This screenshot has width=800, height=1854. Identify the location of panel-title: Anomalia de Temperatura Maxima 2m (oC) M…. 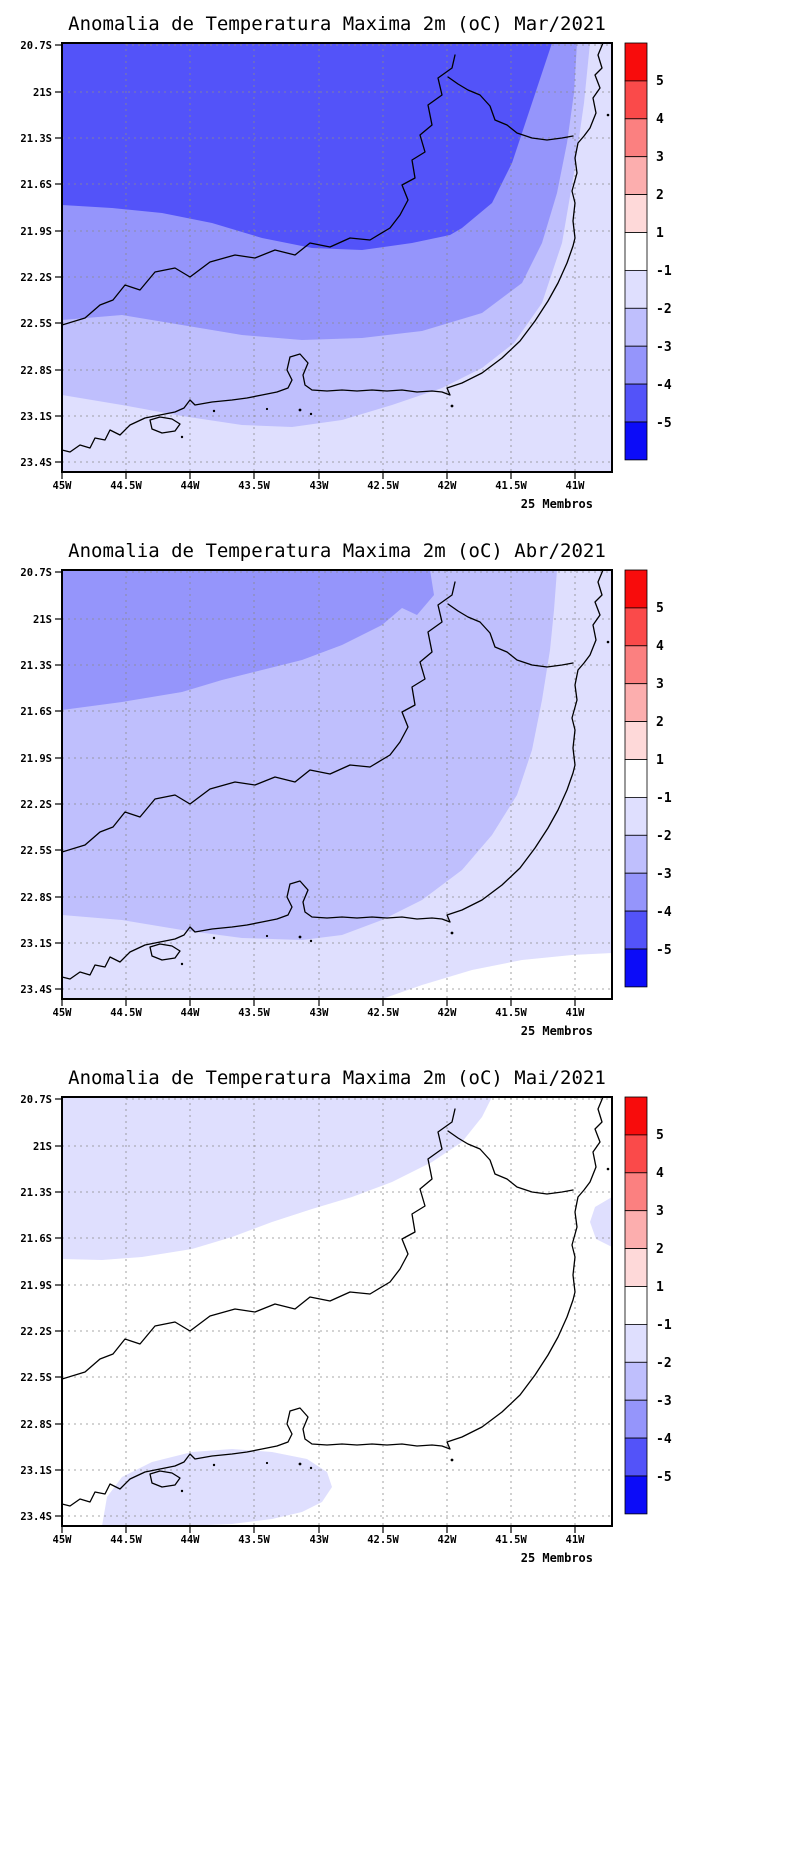
(337, 1078).